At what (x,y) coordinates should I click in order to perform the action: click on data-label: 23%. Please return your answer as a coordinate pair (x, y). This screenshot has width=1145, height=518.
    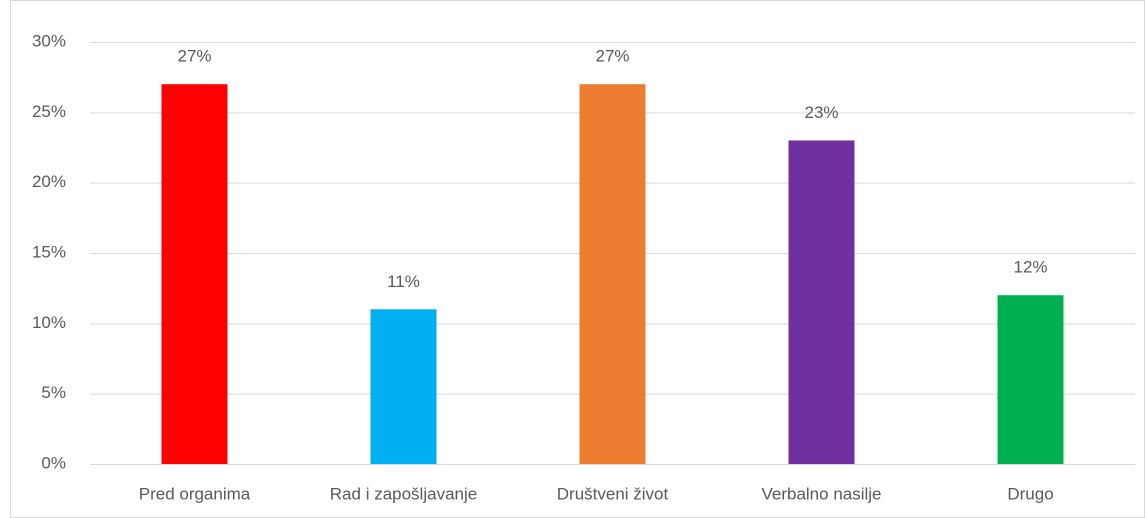
    Looking at the image, I should click on (821, 112).